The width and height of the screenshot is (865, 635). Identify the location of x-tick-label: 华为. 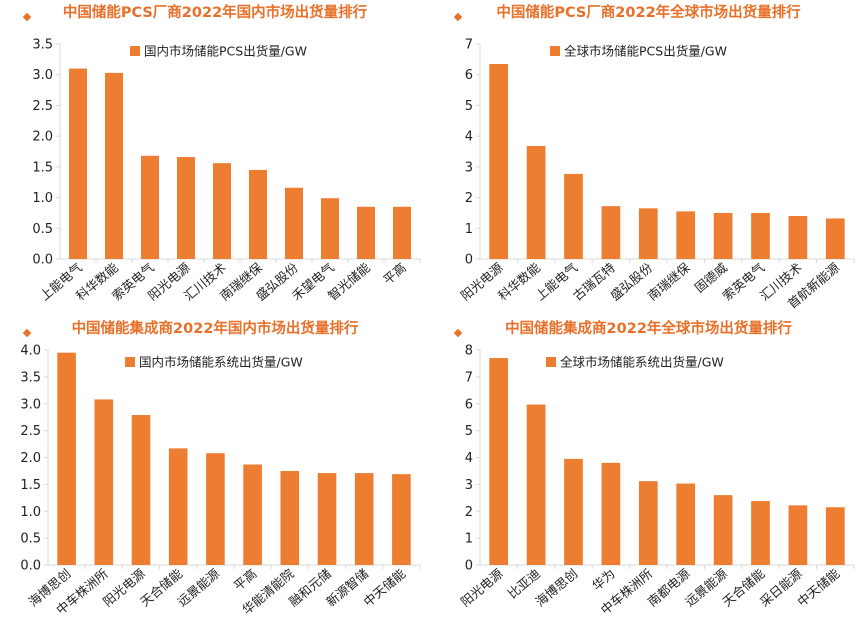
(603, 580).